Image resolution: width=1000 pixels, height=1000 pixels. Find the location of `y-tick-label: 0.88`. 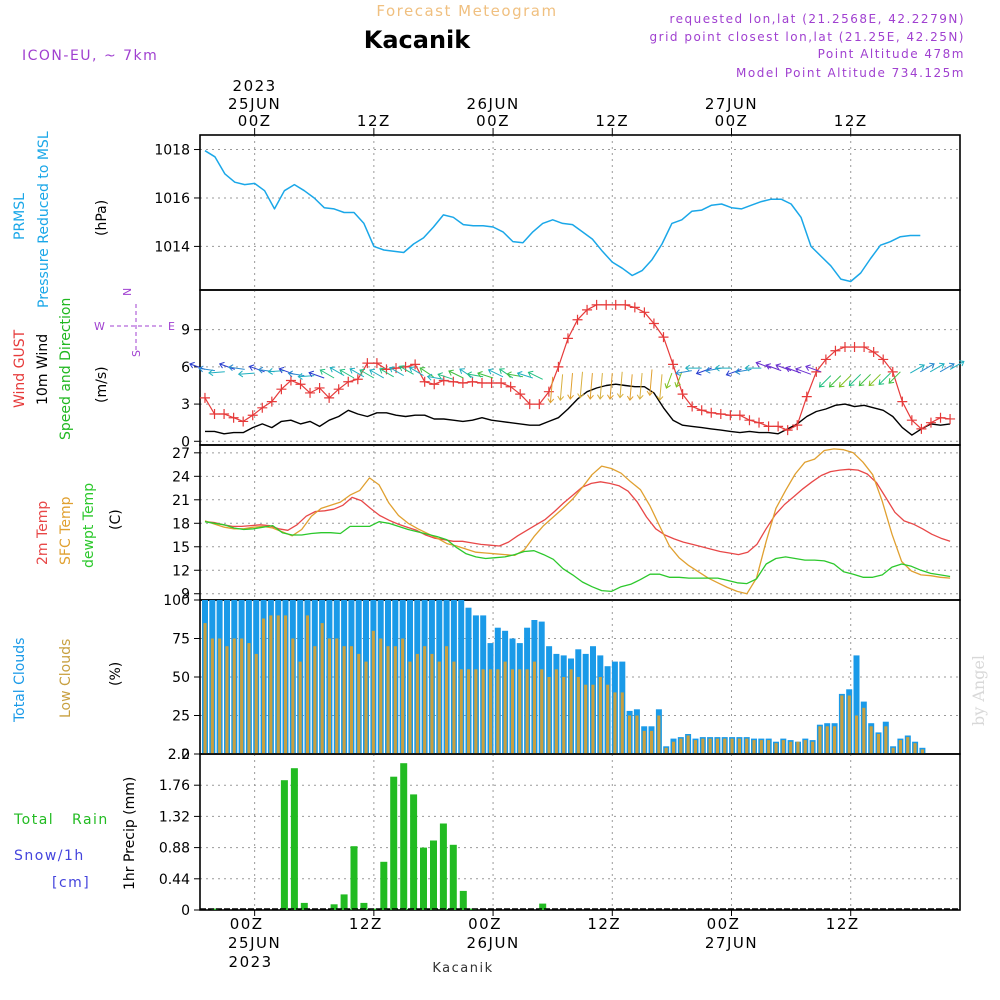

y-tick-label: 0.88 is located at coordinates (174, 849).